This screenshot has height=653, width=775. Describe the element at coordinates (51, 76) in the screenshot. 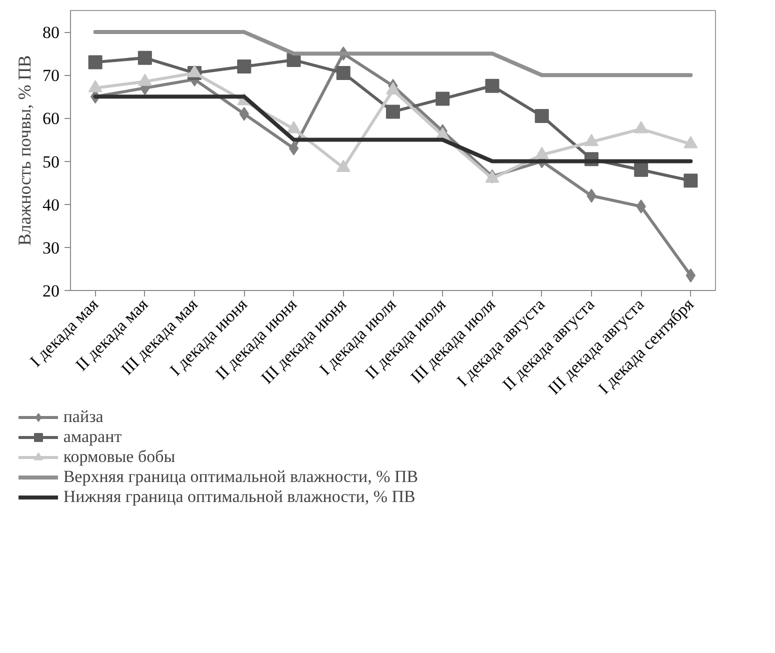

I see `y-tick-label: 70` at that location.